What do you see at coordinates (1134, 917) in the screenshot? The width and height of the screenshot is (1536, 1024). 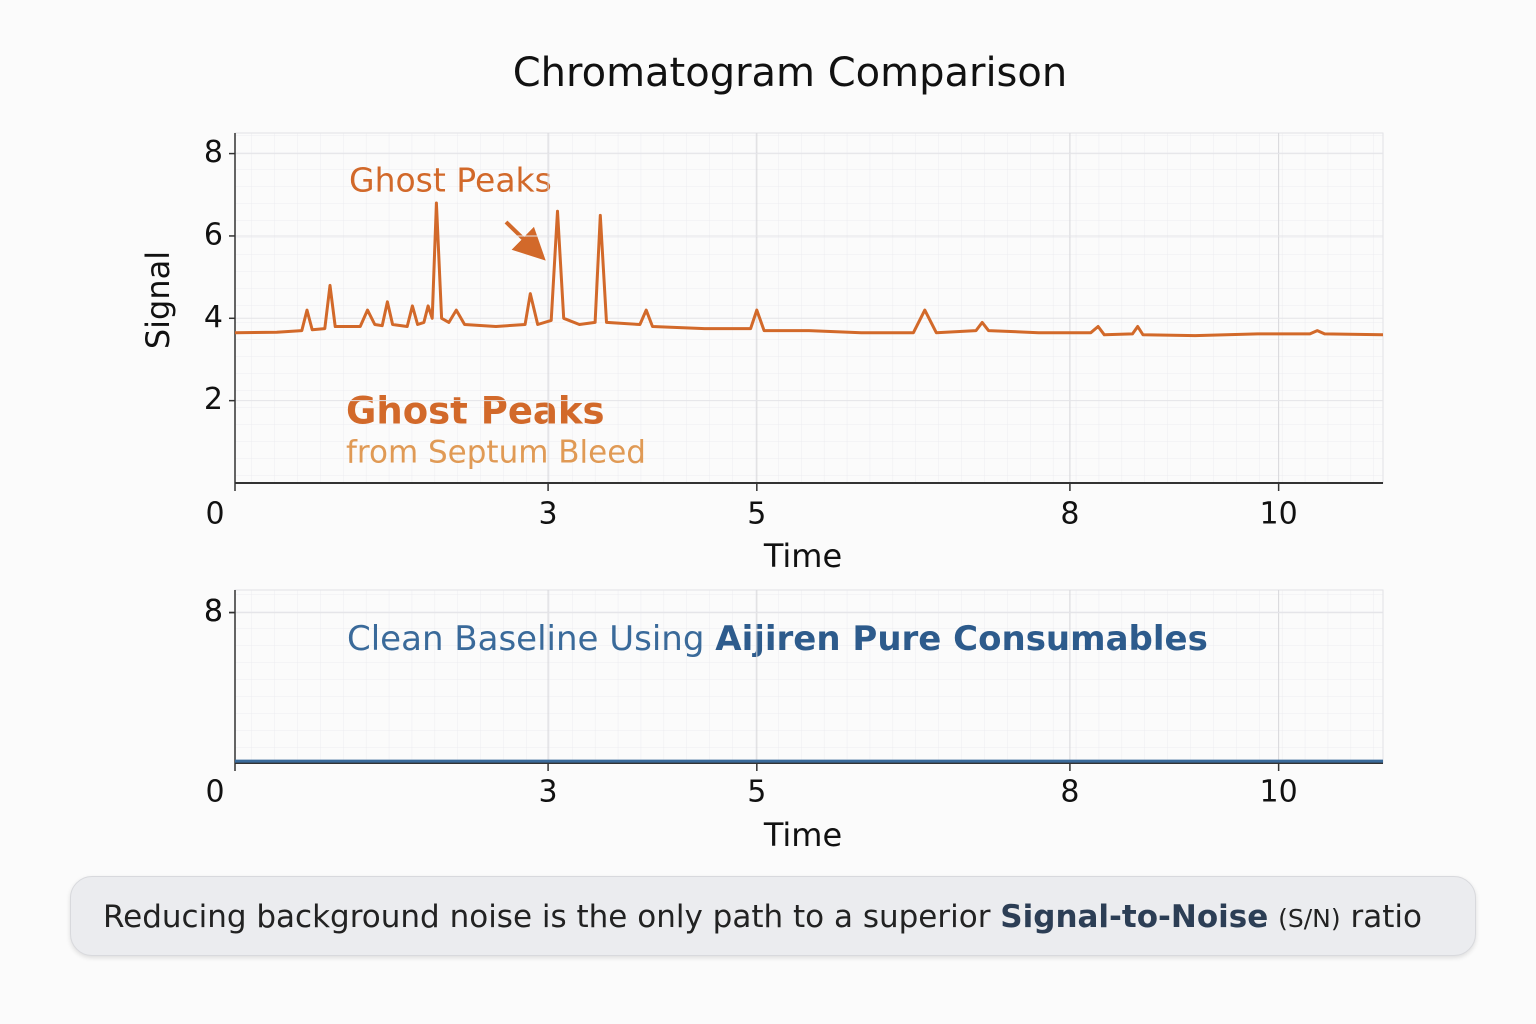 I see `footer-emphasis: Signal-to-Noise` at bounding box center [1134, 917].